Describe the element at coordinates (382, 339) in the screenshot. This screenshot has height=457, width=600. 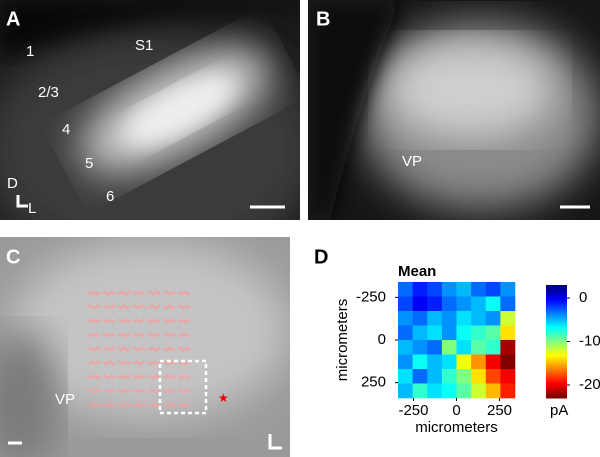
I see `y-tick-label: 0` at that location.